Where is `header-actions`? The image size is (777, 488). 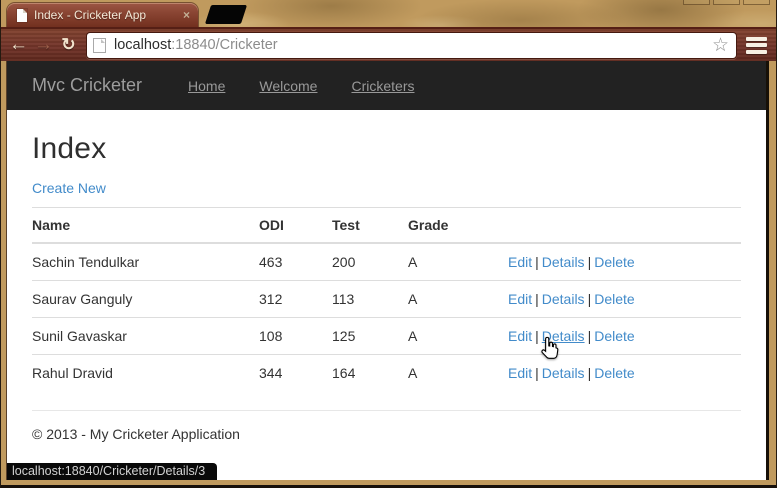 header-actions is located at coordinates (624, 225).